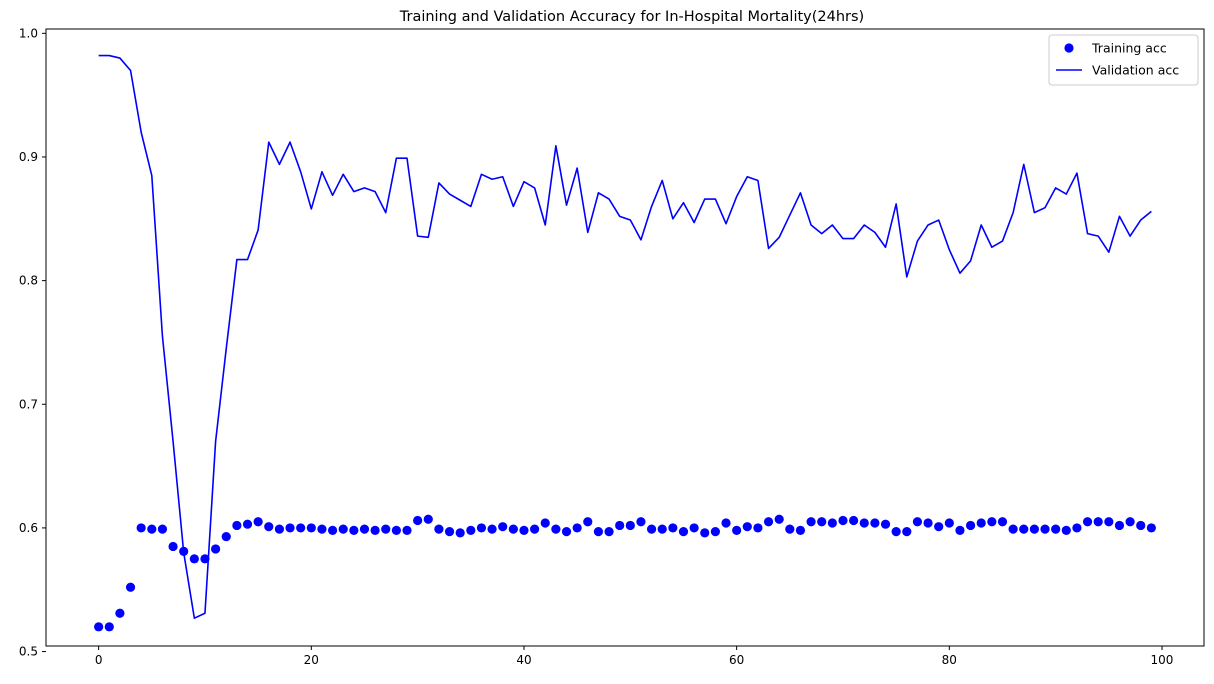  I want to click on x-tick-label: 100, so click(1162, 660).